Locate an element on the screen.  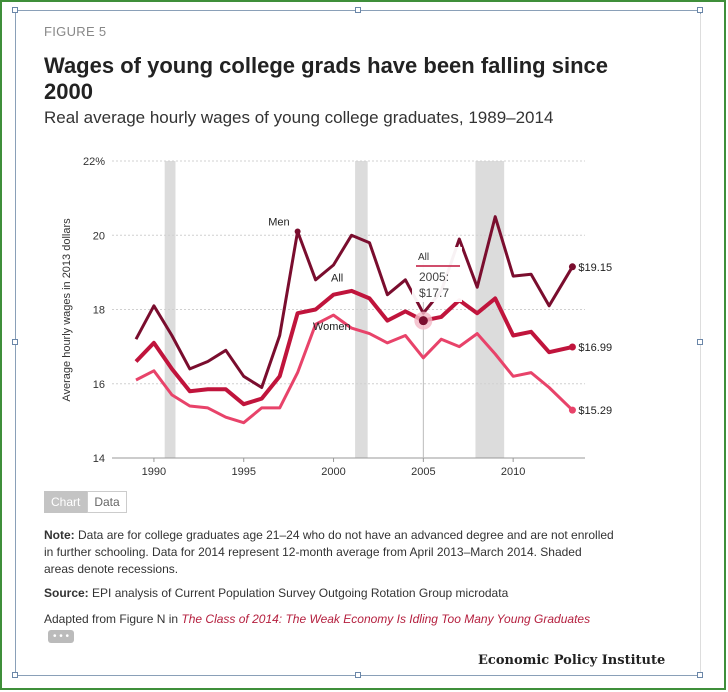
series-end-label-women: $15.29 is located at coordinates (595, 411).